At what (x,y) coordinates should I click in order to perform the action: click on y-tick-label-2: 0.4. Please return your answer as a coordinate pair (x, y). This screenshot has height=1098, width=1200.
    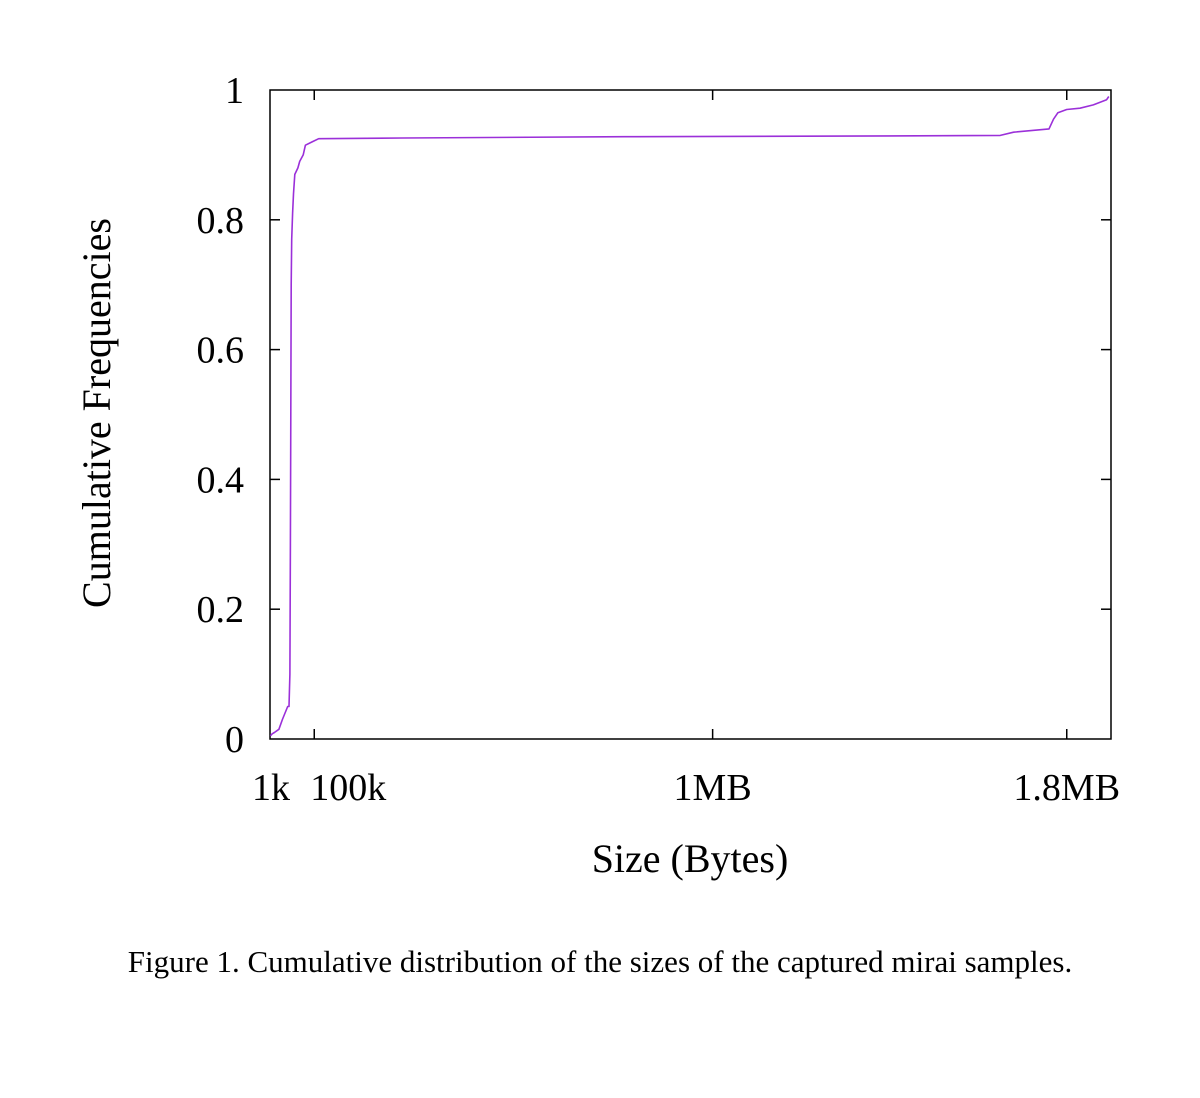
    Looking at the image, I should click on (221, 480).